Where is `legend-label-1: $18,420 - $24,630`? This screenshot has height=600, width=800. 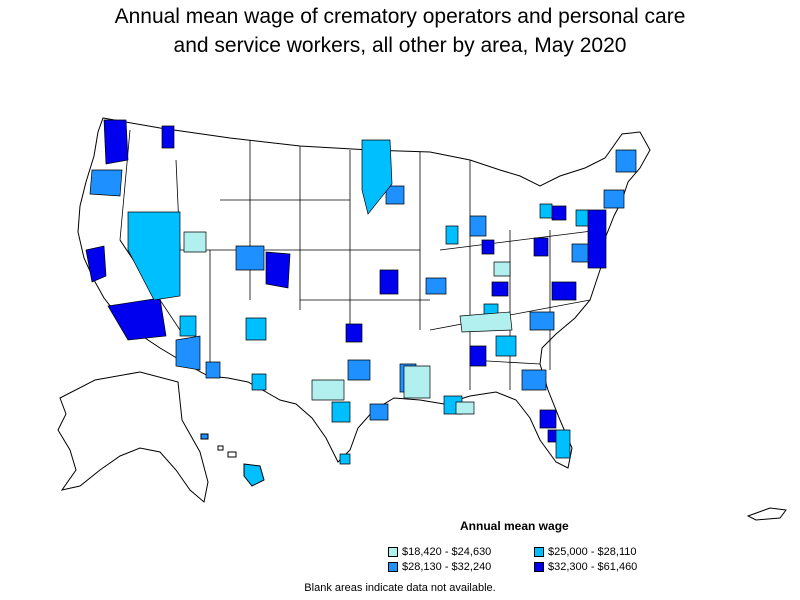
legend-label-1: $18,420 - $24,630 is located at coordinates (447, 552).